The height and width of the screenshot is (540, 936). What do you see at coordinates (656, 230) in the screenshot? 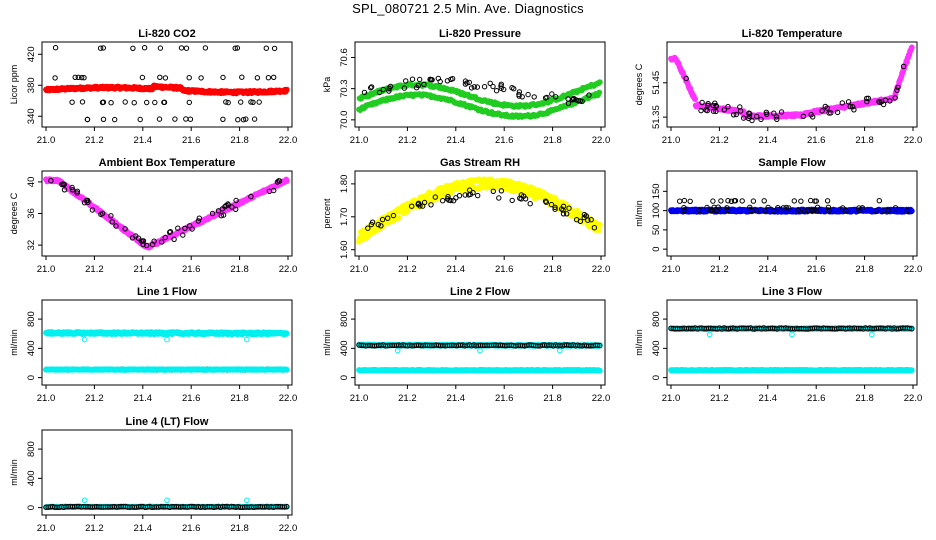
I see `y-tick-label: 50` at bounding box center [656, 230].